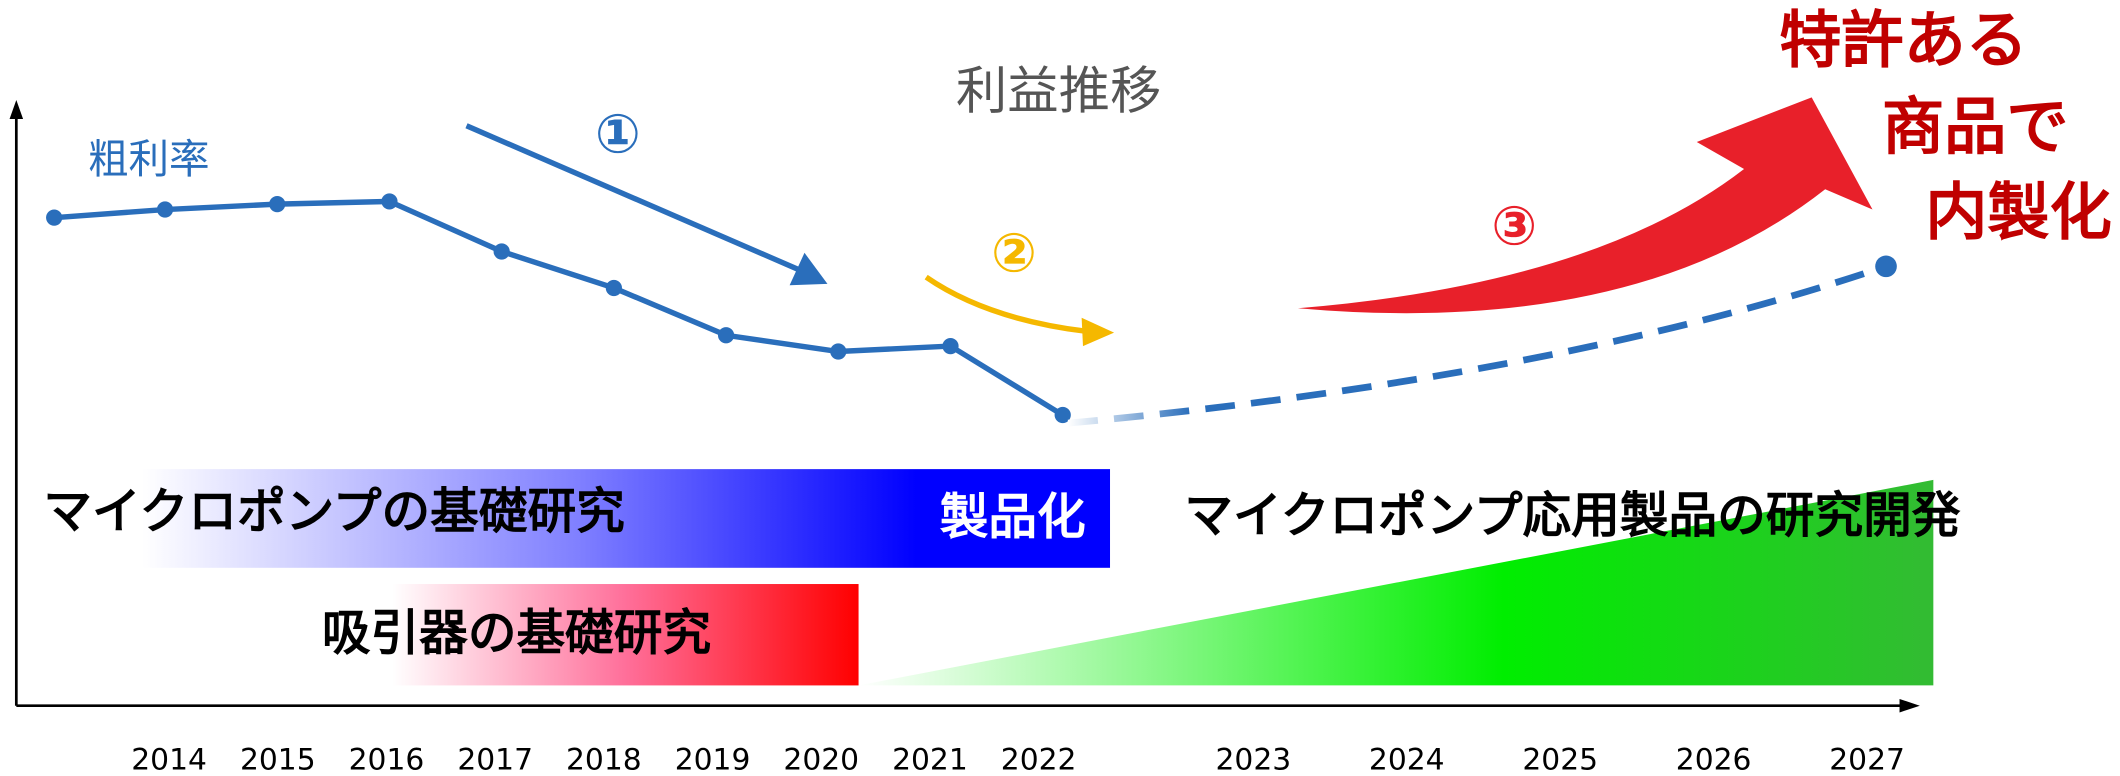 The width and height of the screenshot is (2120, 776). What do you see at coordinates (930, 759) in the screenshot?
I see `year-label: 2021` at bounding box center [930, 759].